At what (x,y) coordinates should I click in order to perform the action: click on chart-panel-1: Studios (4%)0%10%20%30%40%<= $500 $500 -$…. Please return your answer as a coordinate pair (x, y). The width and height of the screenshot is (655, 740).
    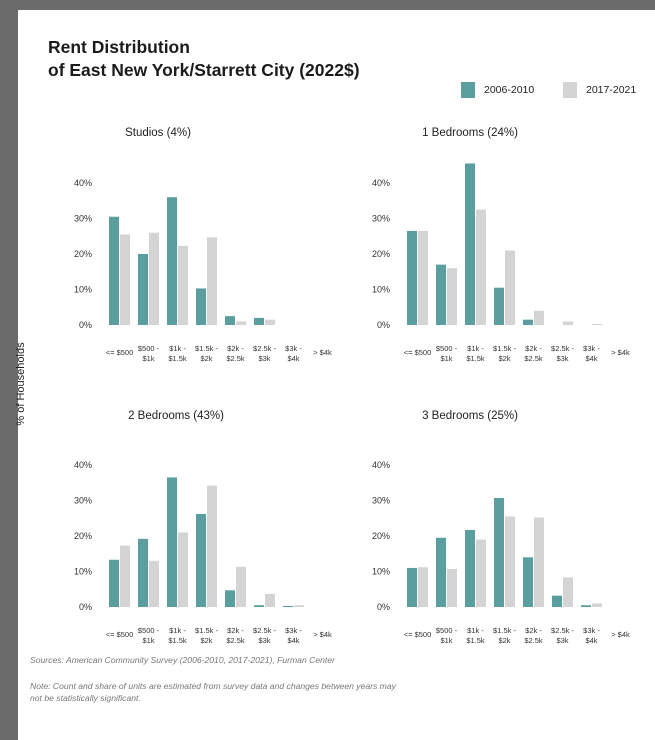
    Looking at the image, I should click on (203, 245).